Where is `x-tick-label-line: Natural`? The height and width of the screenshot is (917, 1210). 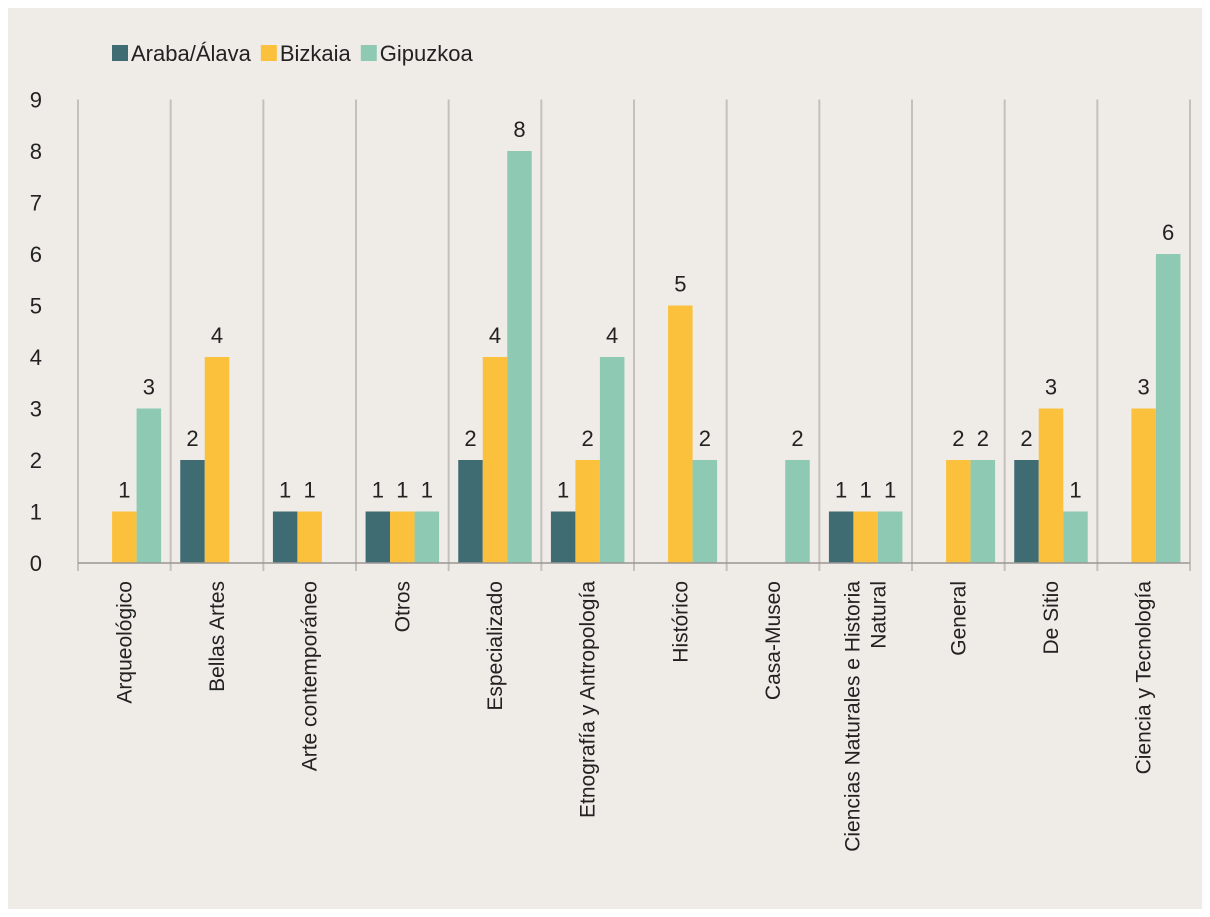 x-tick-label-line: Natural is located at coordinates (879, 615).